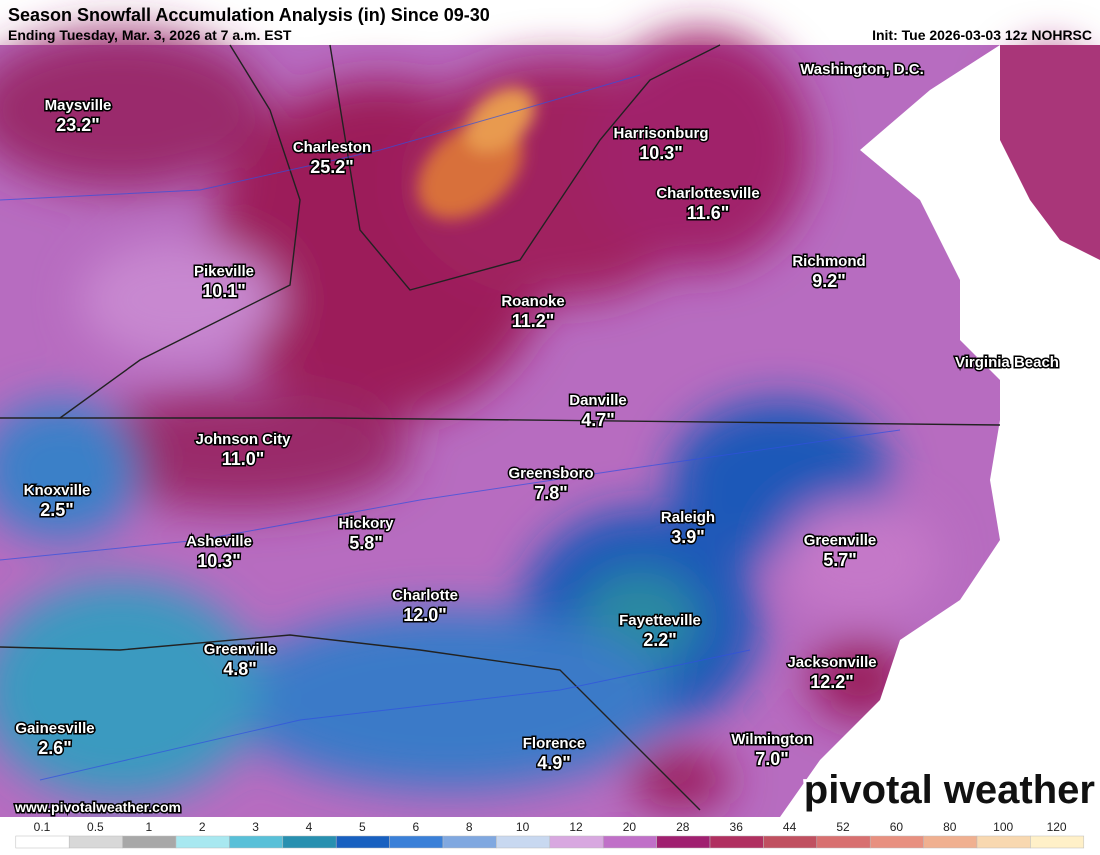 The image size is (1100, 855). What do you see at coordinates (523, 827) in the screenshot?
I see `legend-label: 10` at bounding box center [523, 827].